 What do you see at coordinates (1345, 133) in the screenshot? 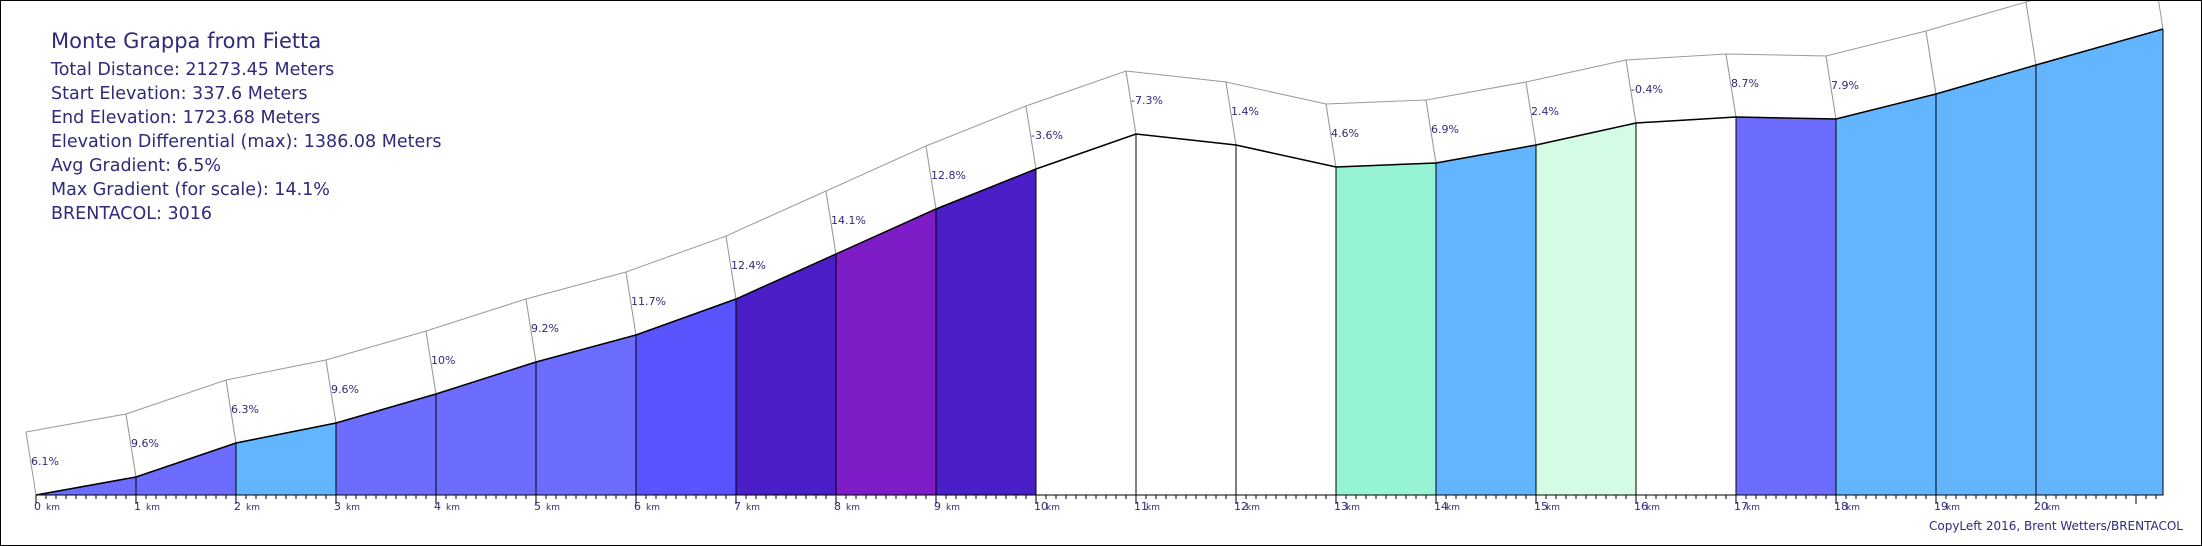
I see `gradient-label: 4.6%` at bounding box center [1345, 133].